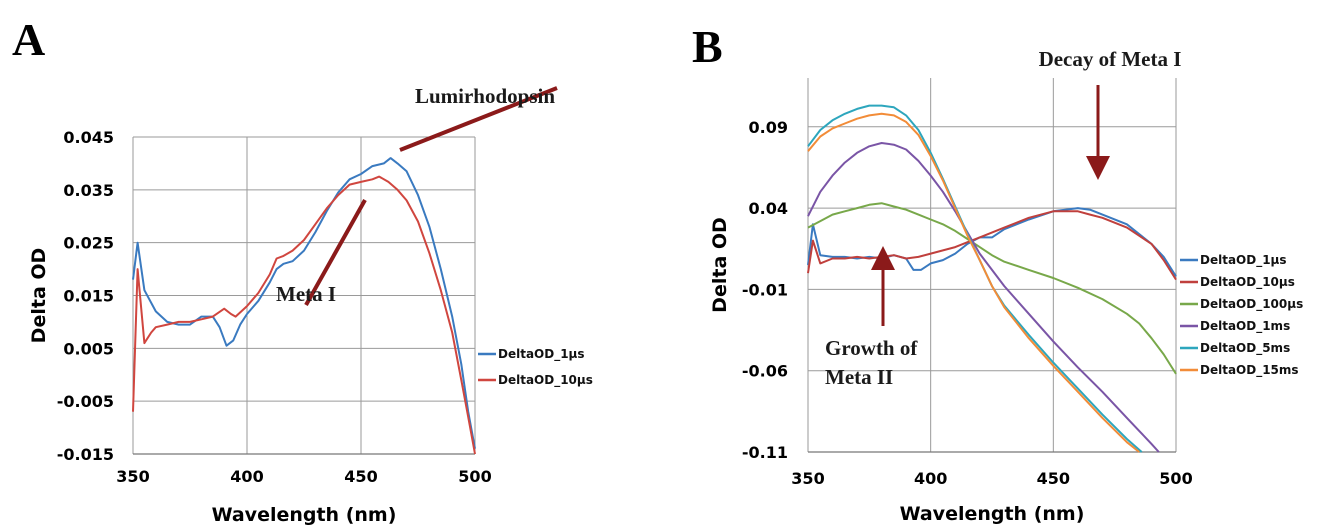 The height and width of the screenshot is (525, 1344). I want to click on annotation-text: Meta I, so click(306, 294).